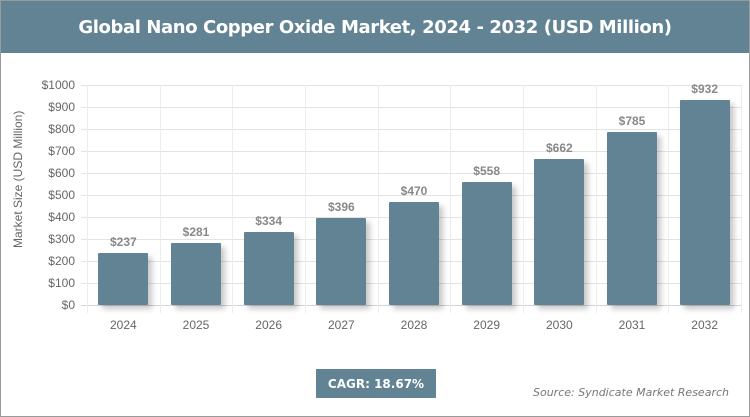 Image resolution: width=750 pixels, height=417 pixels. Describe the element at coordinates (559, 232) in the screenshot. I see `bar-2030` at that location.